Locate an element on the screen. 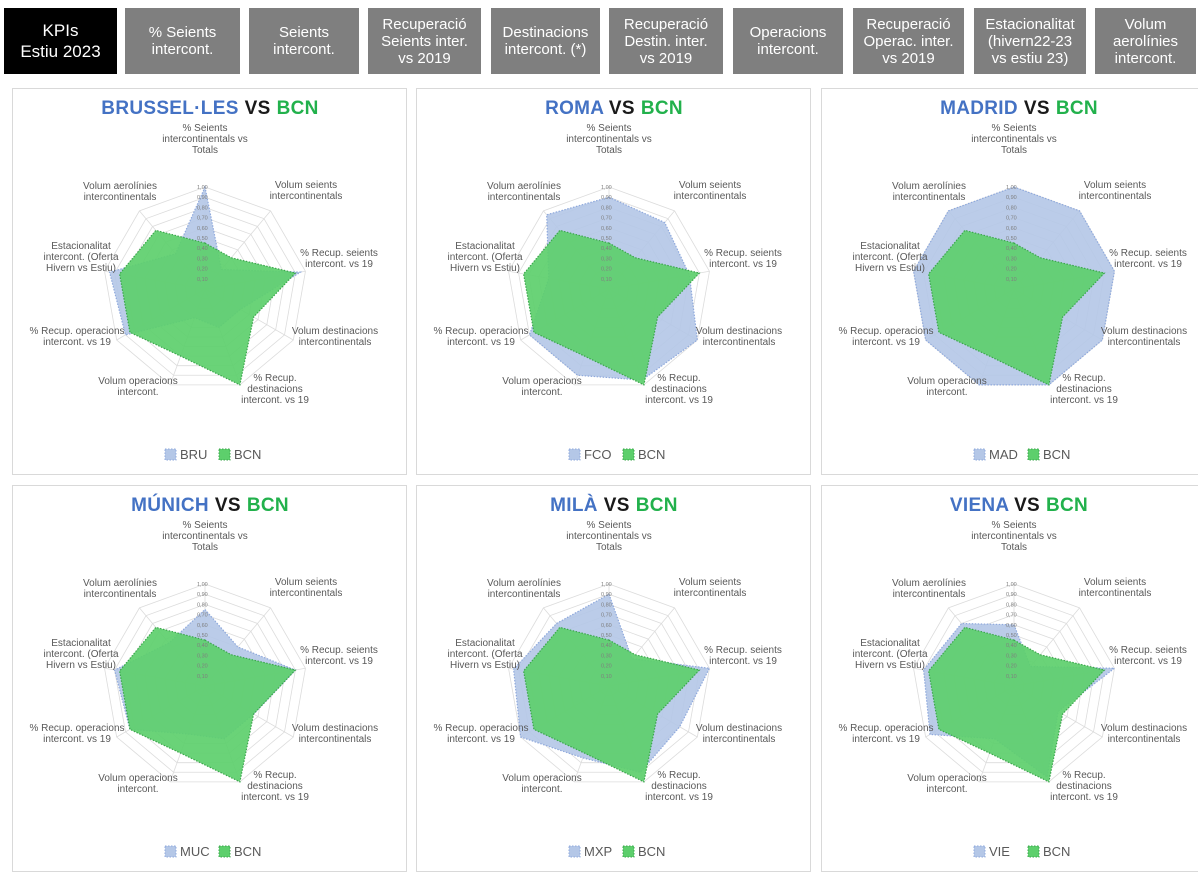  chart-title: ROMA VS BCN is located at coordinates (614, 108).